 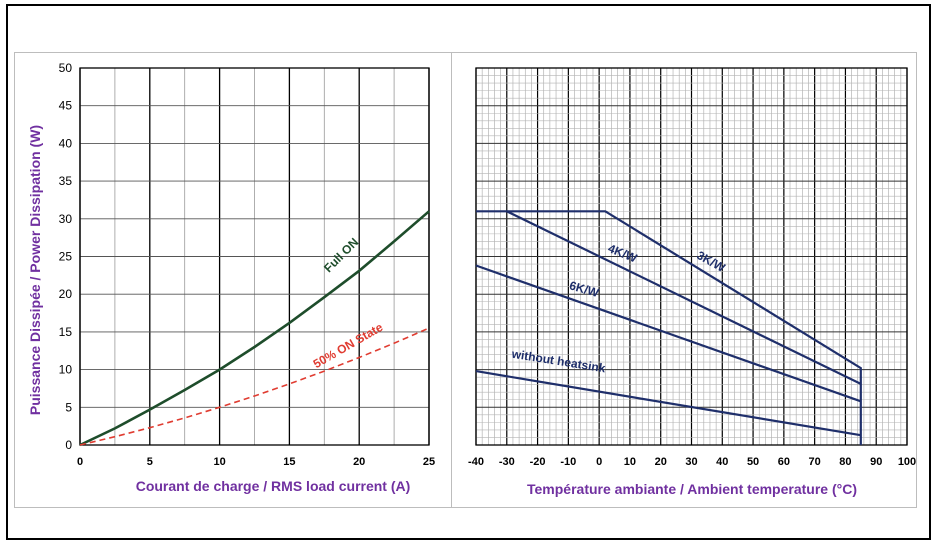 What do you see at coordinates (451, 280) in the screenshot?
I see `panel-divider` at bounding box center [451, 280].